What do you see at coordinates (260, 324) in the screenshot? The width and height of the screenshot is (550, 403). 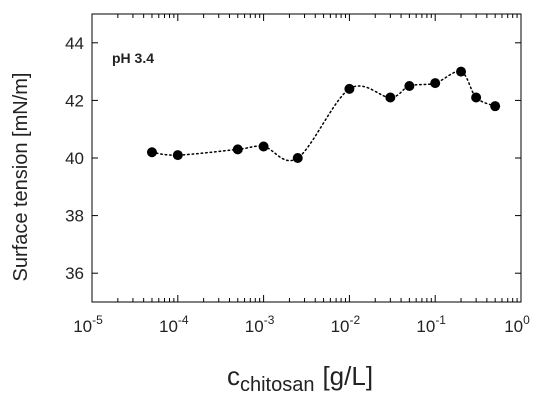 I see `x-tick-label: 10⁻³` at bounding box center [260, 324].